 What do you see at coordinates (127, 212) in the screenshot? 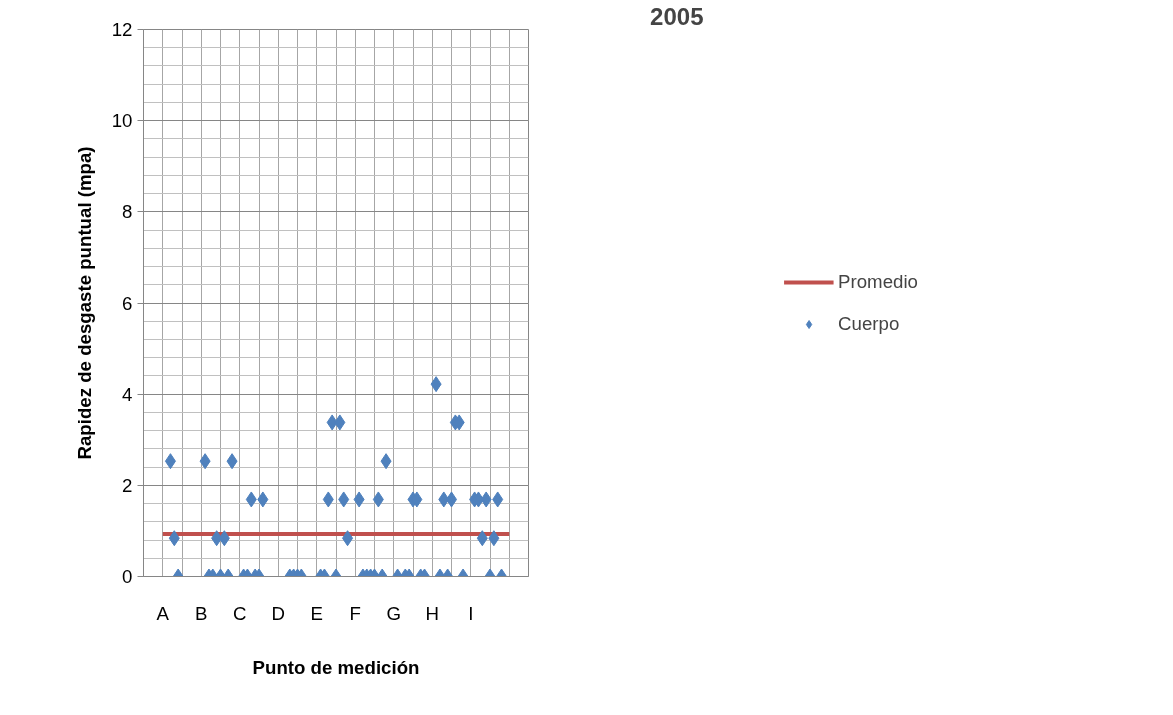
I see `y-tick-label: 8` at bounding box center [127, 212].